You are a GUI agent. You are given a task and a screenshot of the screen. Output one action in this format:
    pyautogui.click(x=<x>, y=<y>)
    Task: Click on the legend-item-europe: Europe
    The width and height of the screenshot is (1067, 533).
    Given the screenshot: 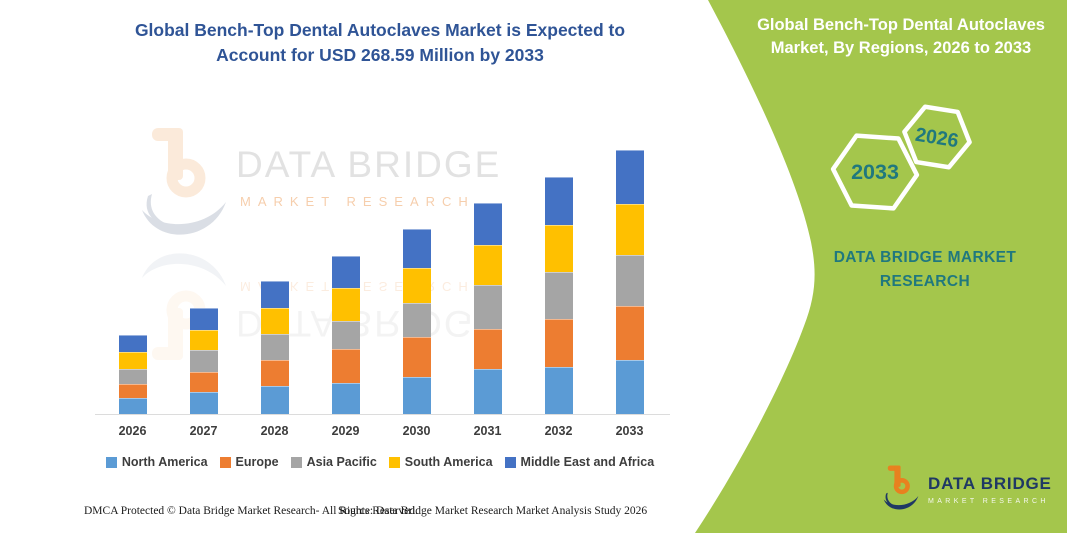 What is the action you would take?
    pyautogui.click(x=249, y=462)
    